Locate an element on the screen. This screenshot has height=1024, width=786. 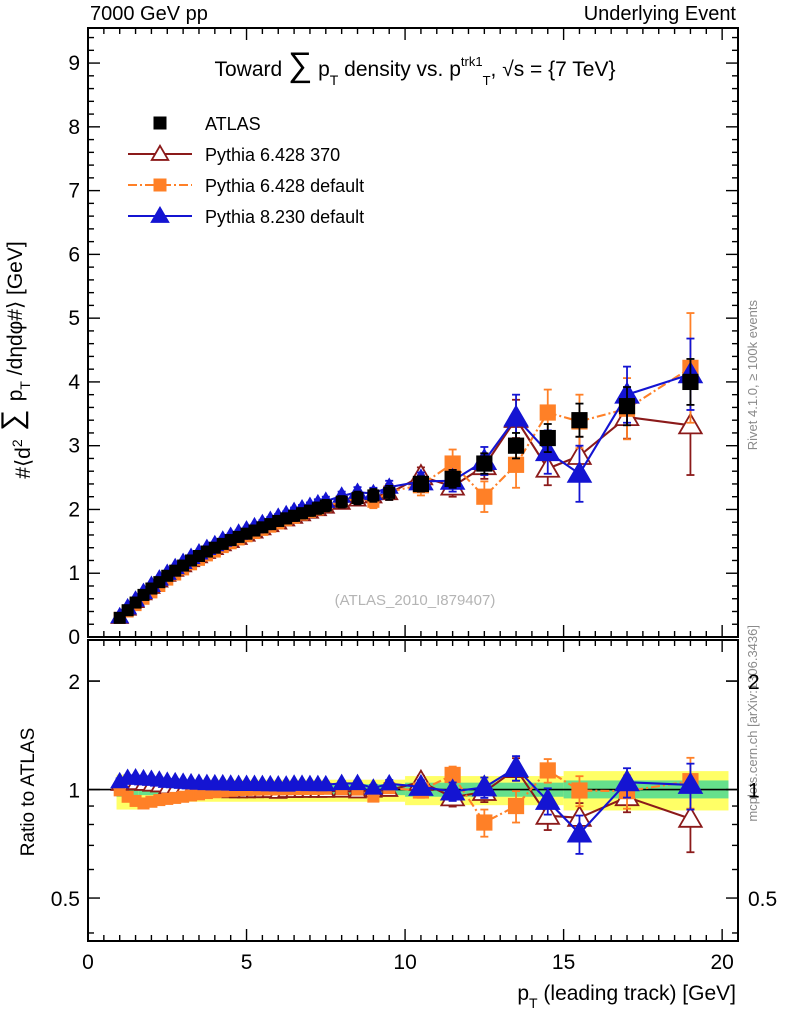
legend-item-3: Pythia 8.230 default is located at coordinates (246, 216).